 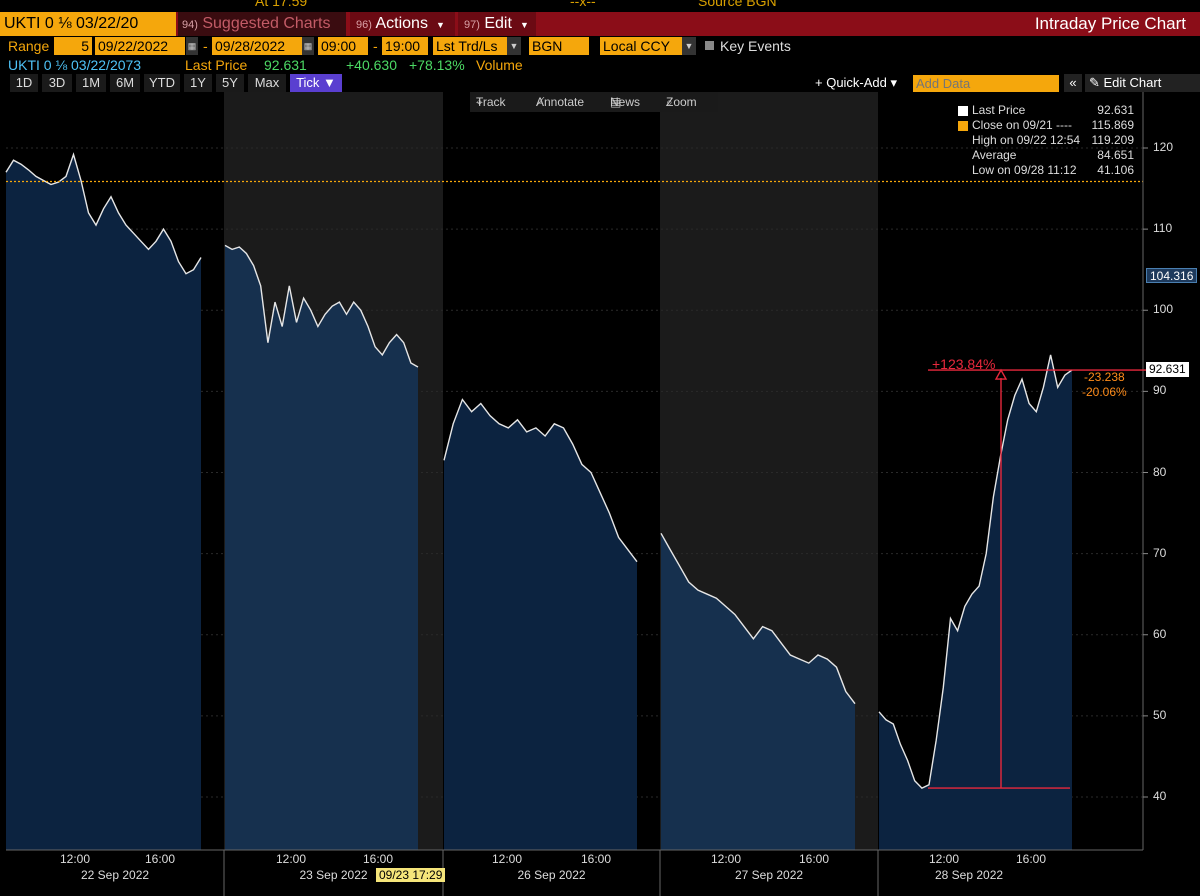 I want to click on news-icon: ▤, so click(x=616, y=102).